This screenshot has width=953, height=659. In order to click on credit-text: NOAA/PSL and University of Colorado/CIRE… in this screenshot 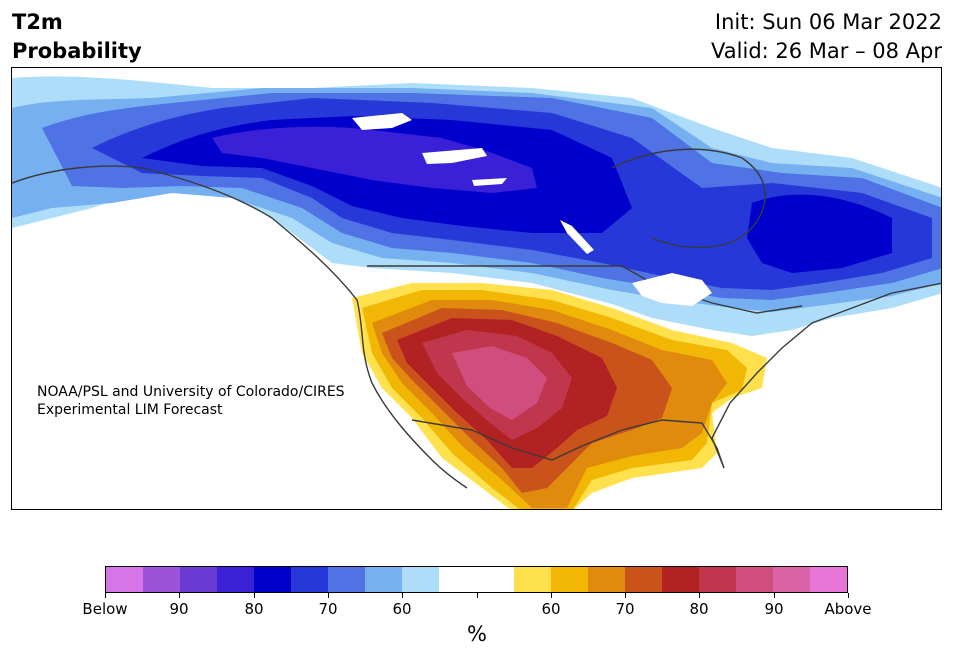, I will do `click(191, 401)`.